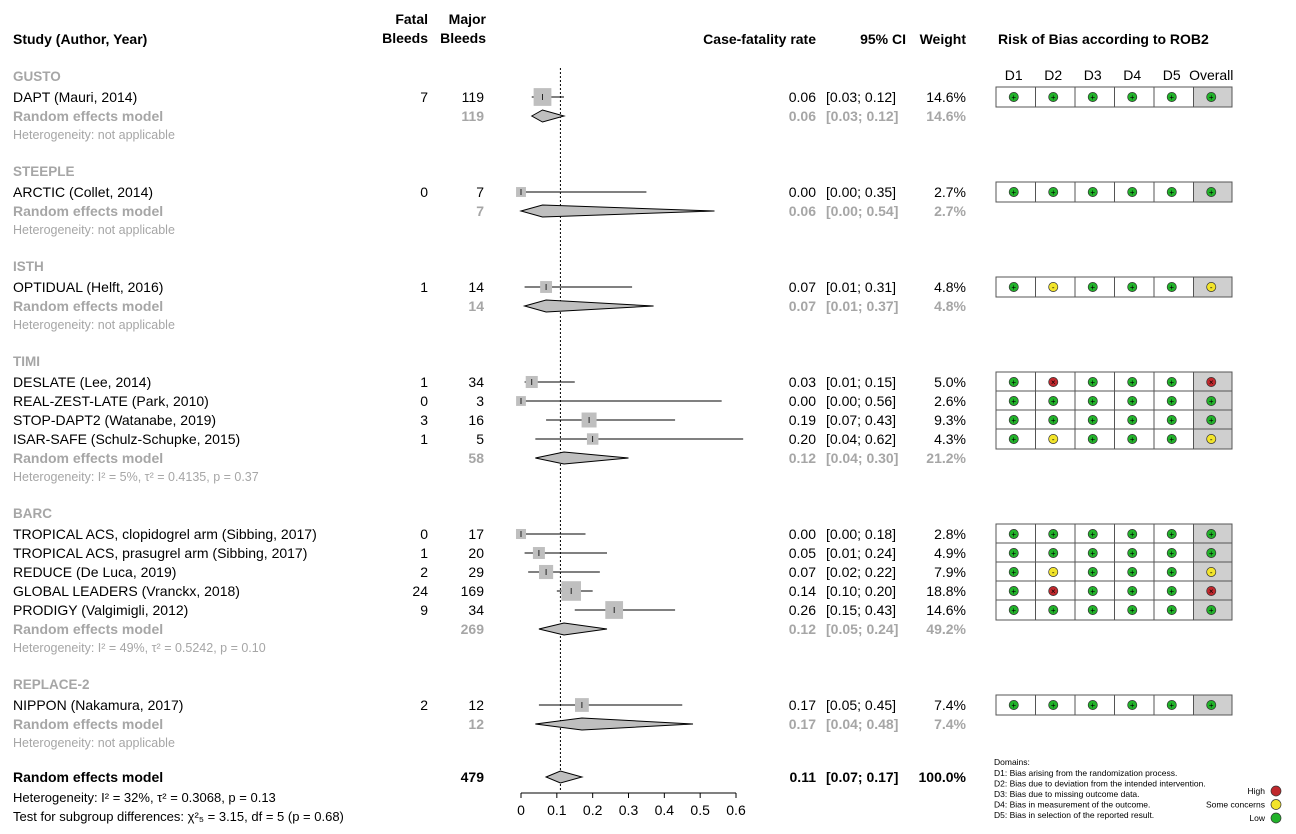  I want to click on fatal-bleeds-value: 3, so click(424, 420).